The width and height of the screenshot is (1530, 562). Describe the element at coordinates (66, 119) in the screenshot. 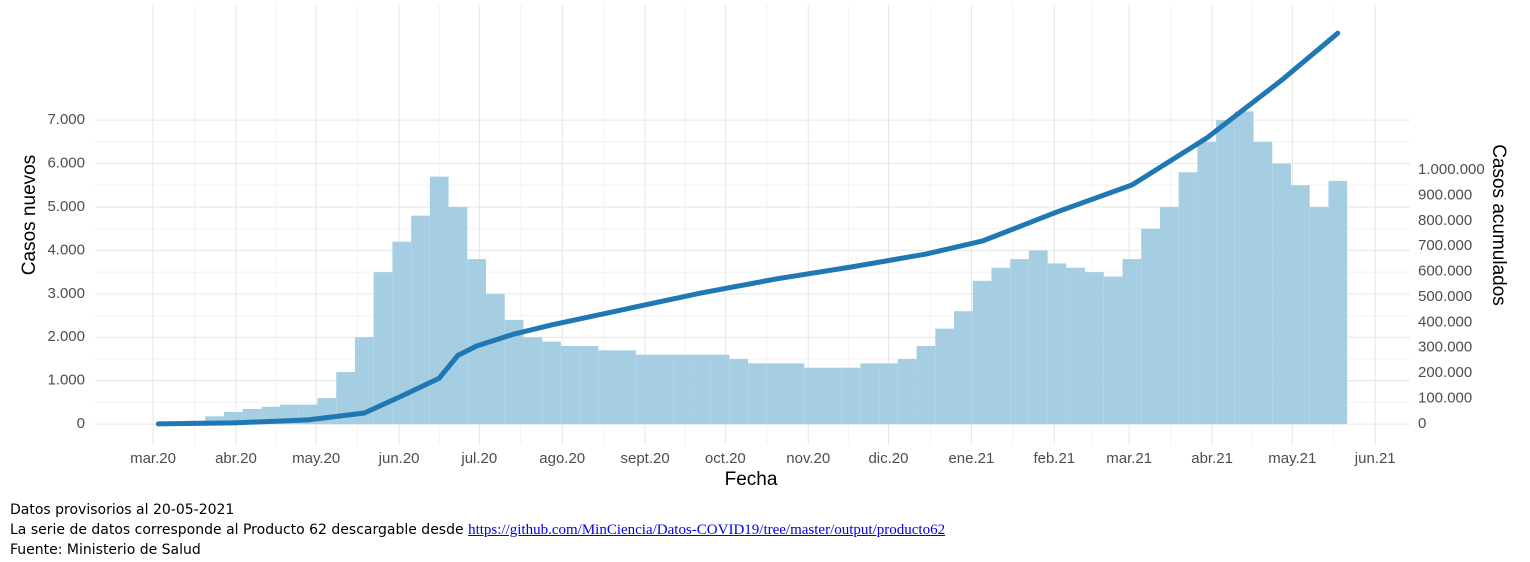

I see `y-tick-label: 7.000` at that location.